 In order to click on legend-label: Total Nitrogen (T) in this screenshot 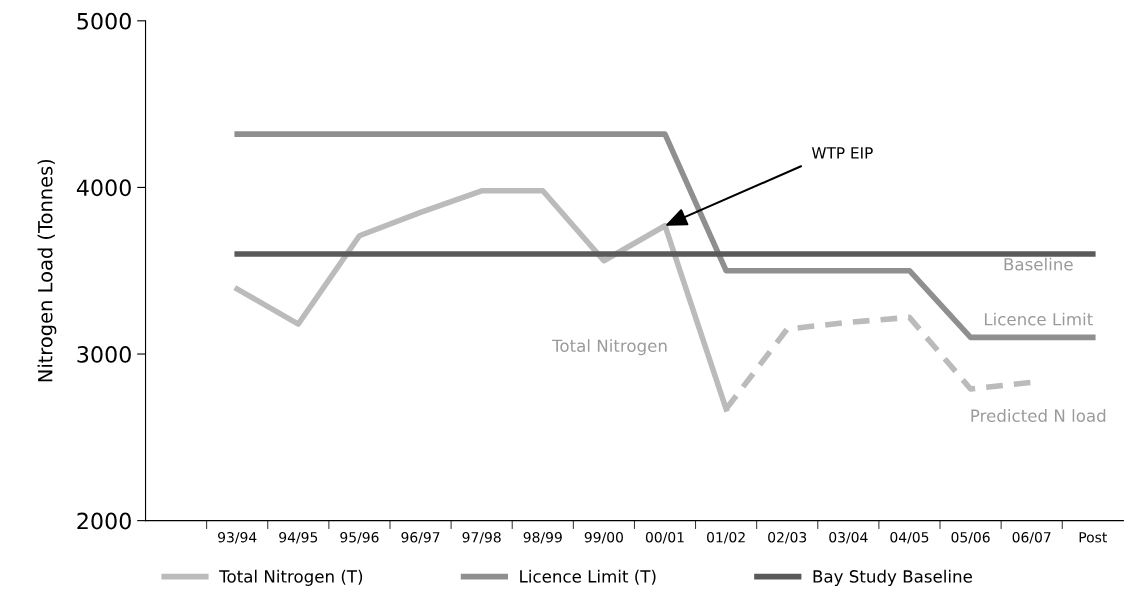, I will do `click(291, 577)`.